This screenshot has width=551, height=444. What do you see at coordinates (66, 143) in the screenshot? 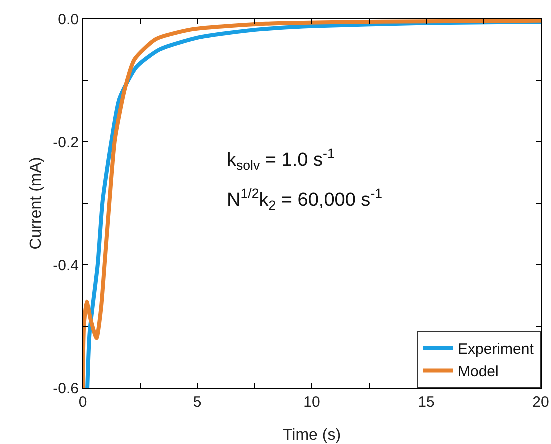
I see `y-tick-label: -0.2` at bounding box center [66, 143].